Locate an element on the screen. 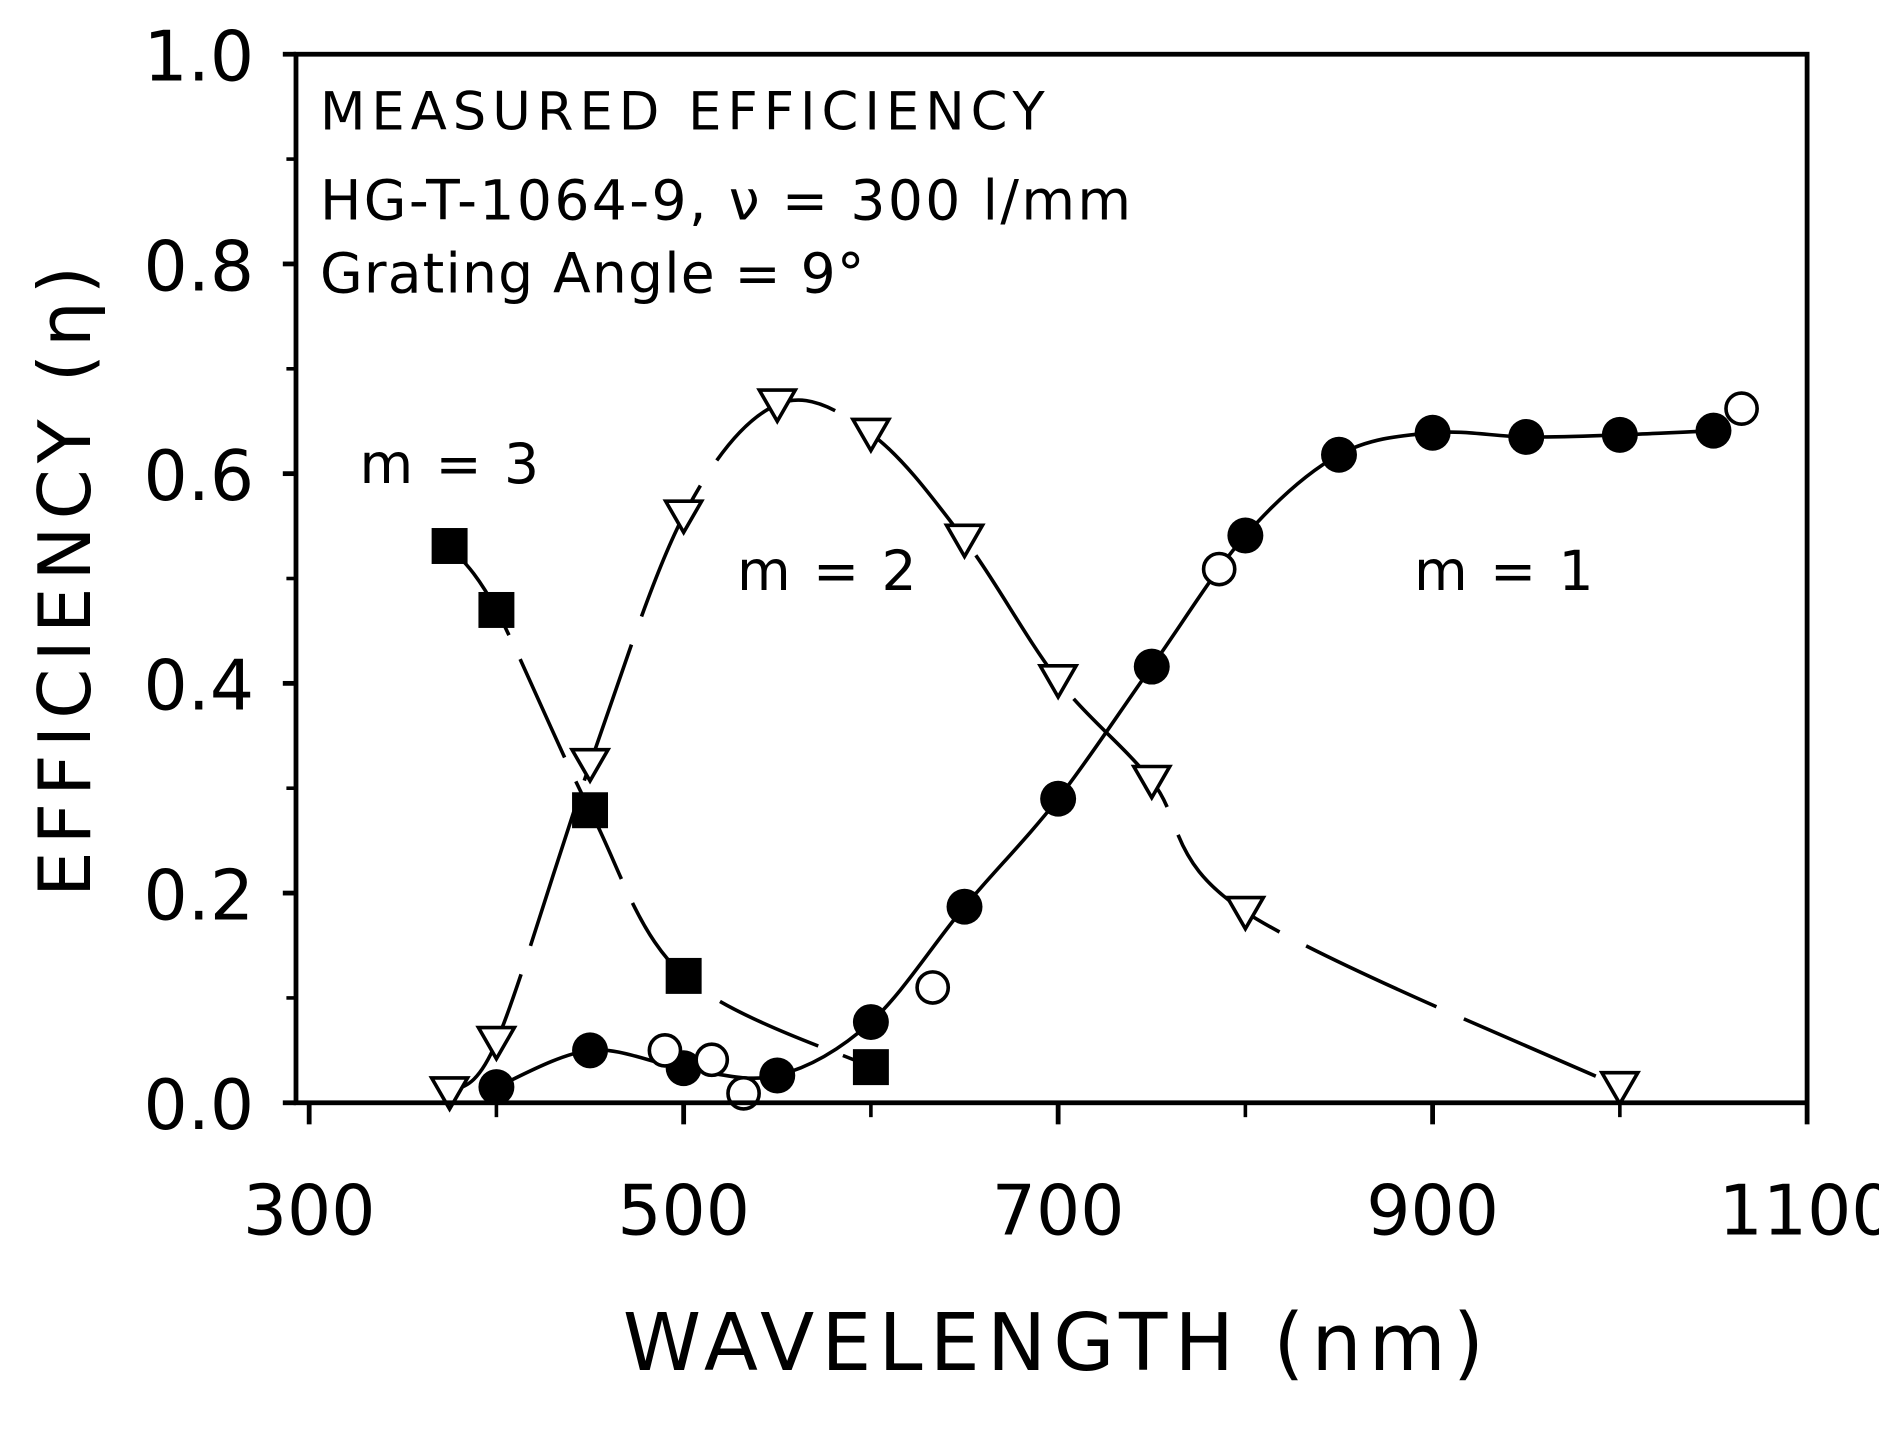  x-axis-label: WAVELENGTH (nm) is located at coordinates (1057, 1343).